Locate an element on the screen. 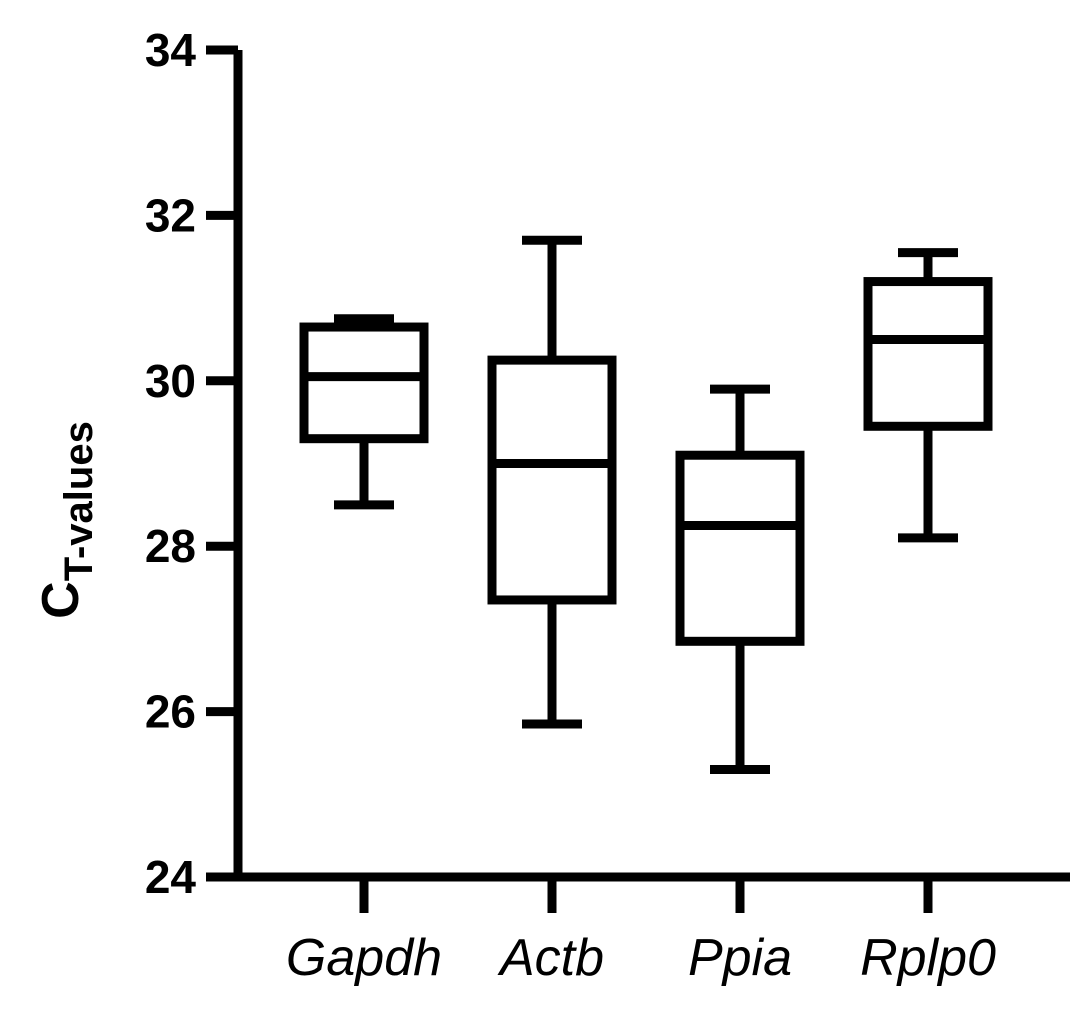 This screenshot has height=1021, width=1087. y-axis-title-sub: T-values is located at coordinates (79, 501).